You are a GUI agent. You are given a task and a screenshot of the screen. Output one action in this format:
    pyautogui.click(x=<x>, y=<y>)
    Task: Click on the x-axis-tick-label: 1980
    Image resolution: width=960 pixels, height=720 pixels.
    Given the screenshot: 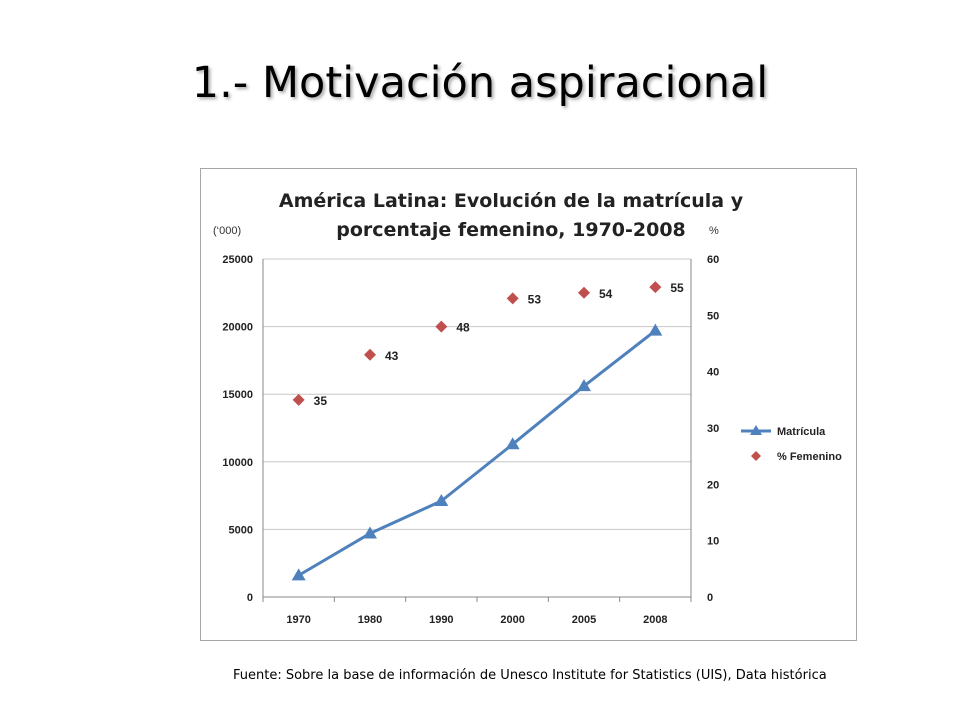 What is the action you would take?
    pyautogui.click(x=370, y=620)
    